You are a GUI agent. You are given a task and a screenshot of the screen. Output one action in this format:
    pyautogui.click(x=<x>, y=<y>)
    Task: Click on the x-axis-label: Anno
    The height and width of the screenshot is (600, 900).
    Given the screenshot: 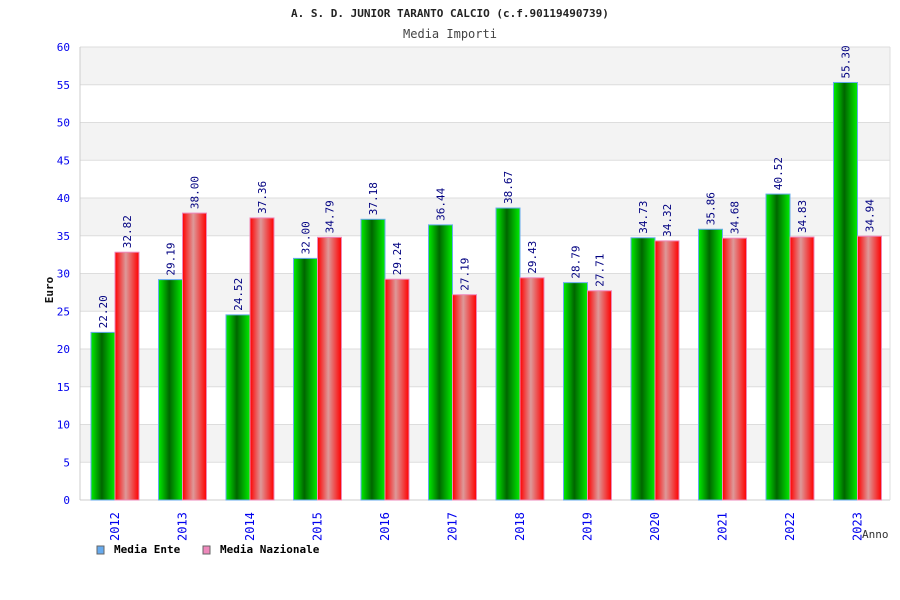 What is the action you would take?
    pyautogui.click(x=875, y=534)
    